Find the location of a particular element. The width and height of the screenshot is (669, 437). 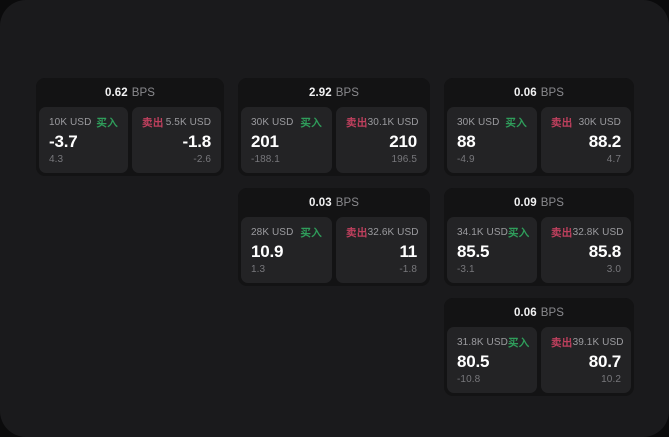

quote-card: 2.92 BPS 30K USD 买入 201 -188.1 卖出 is located at coordinates (334, 127).